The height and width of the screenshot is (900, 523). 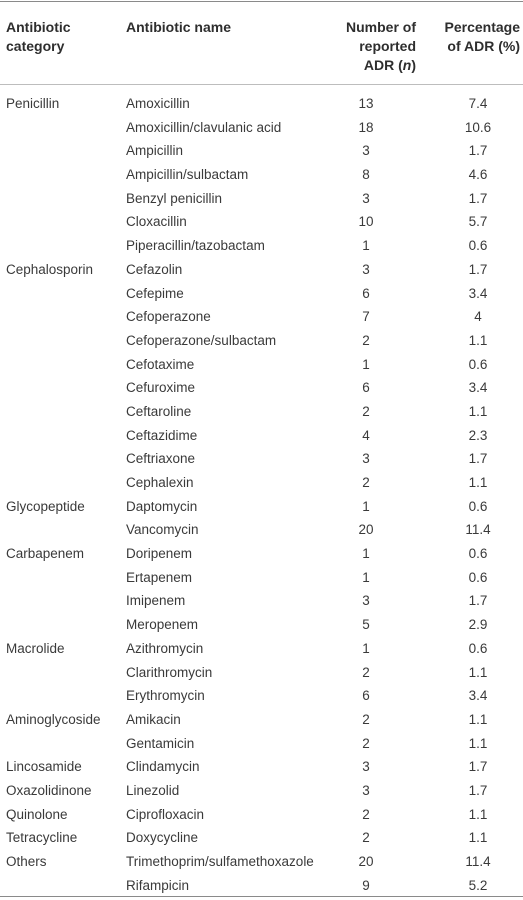 I want to click on row-percent: 3.4, so click(x=478, y=293).